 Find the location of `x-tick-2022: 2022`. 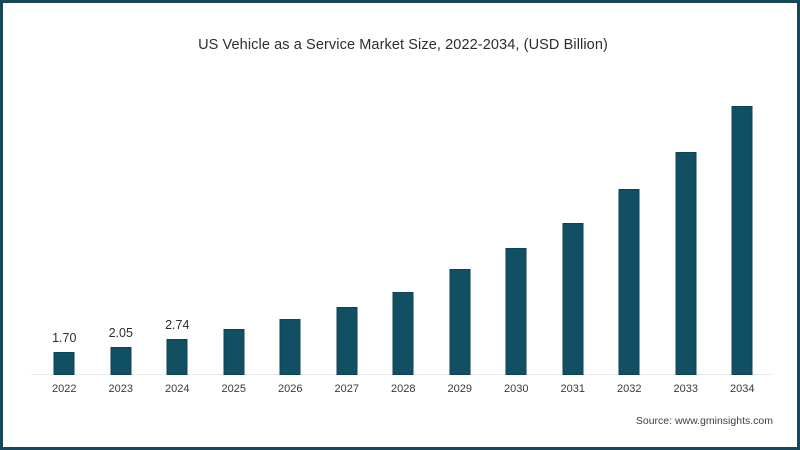

x-tick-2022: 2022 is located at coordinates (64, 389).